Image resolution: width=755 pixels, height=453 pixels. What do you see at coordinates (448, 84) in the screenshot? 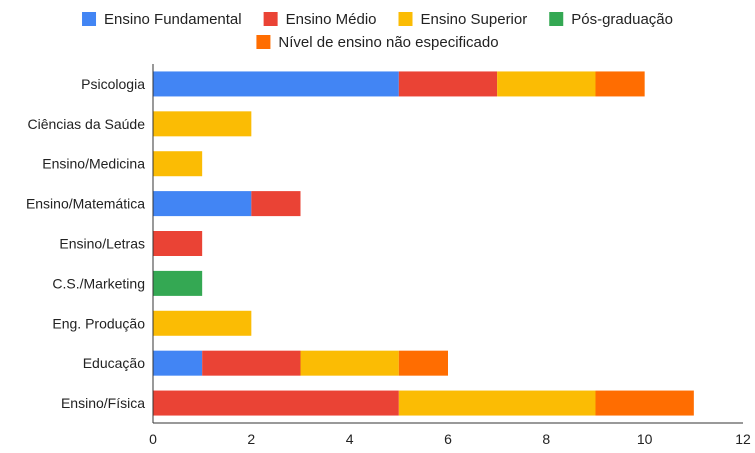
I see `bar-psicologia-ensino-medio` at bounding box center [448, 84].